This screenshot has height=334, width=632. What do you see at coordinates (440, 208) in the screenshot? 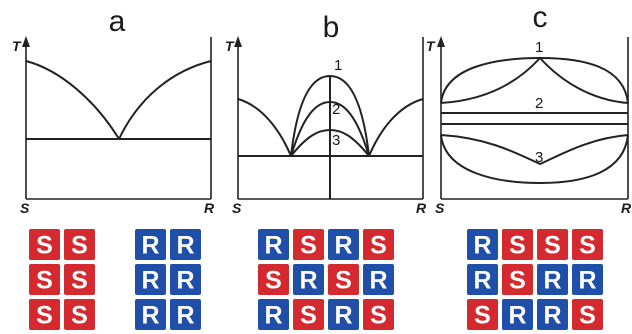
I see `panel-c-x-left-label: S` at bounding box center [440, 208].